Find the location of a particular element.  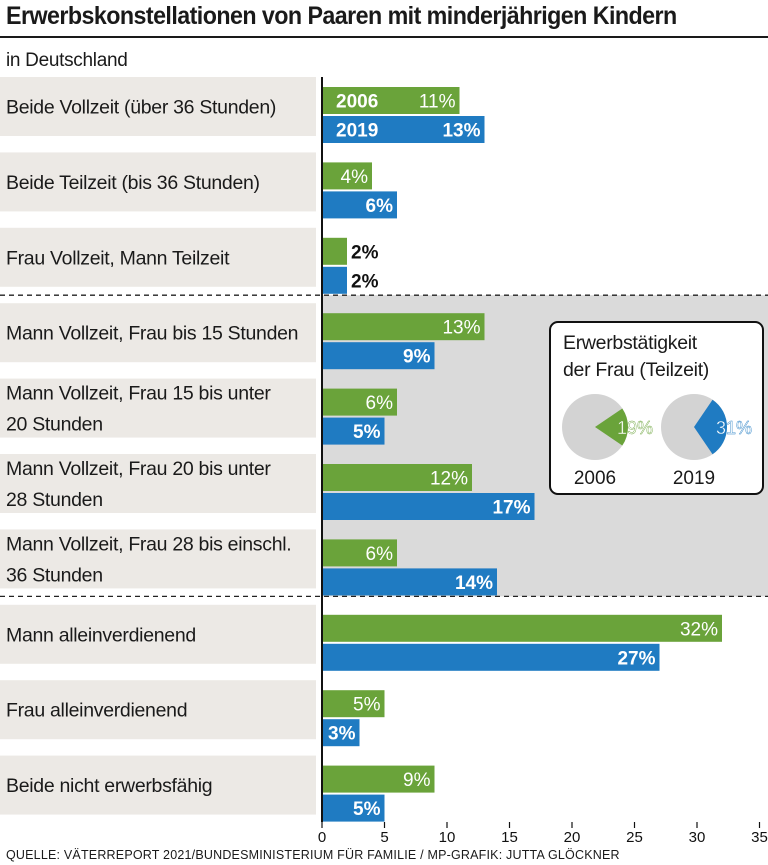

legend-year-2006: 2006 is located at coordinates (357, 102).